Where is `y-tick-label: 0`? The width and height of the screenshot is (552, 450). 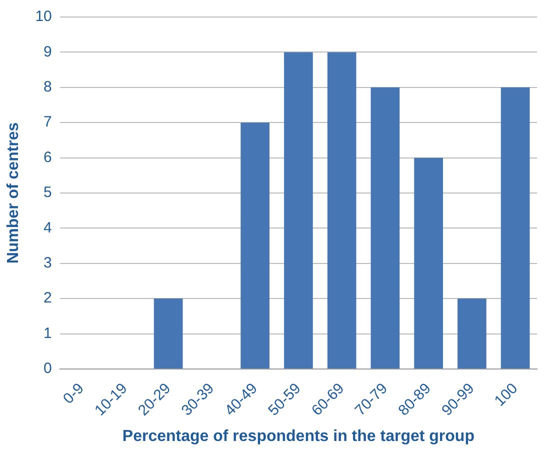
y-tick-label: 0 is located at coordinates (48, 369).